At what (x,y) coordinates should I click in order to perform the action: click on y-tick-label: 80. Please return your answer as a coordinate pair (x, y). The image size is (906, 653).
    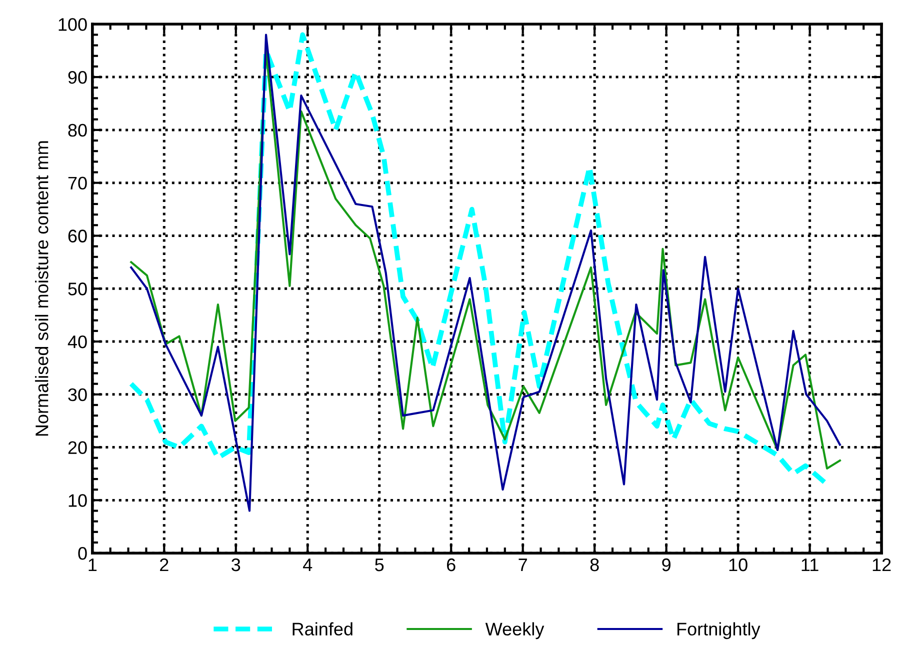
    Looking at the image, I should click on (77, 130).